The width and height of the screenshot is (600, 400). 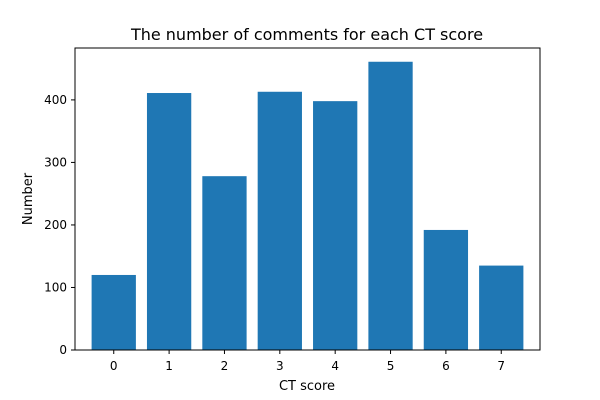 I want to click on x-tick-label: 6, so click(x=446, y=366).